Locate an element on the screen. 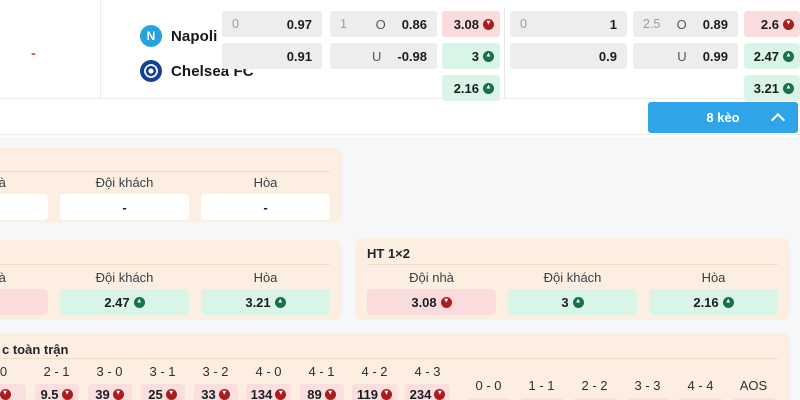 Image resolution: width=800 pixels, height=400 pixels. total-line: 1 is located at coordinates (343, 24).